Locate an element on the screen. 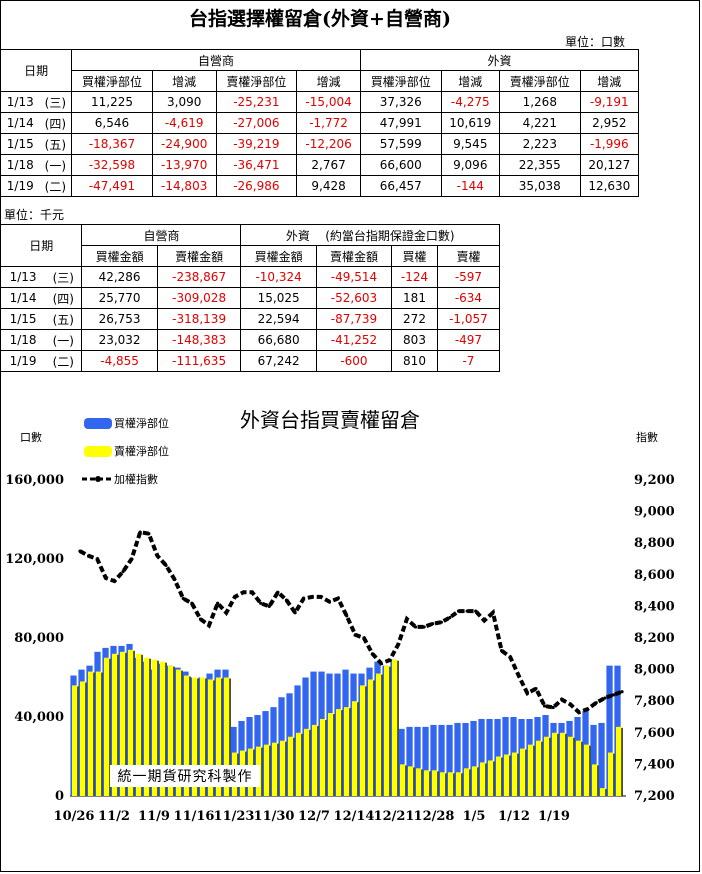 The height and width of the screenshot is (874, 702). y2-tick-label: 8,600 is located at coordinates (654, 575).